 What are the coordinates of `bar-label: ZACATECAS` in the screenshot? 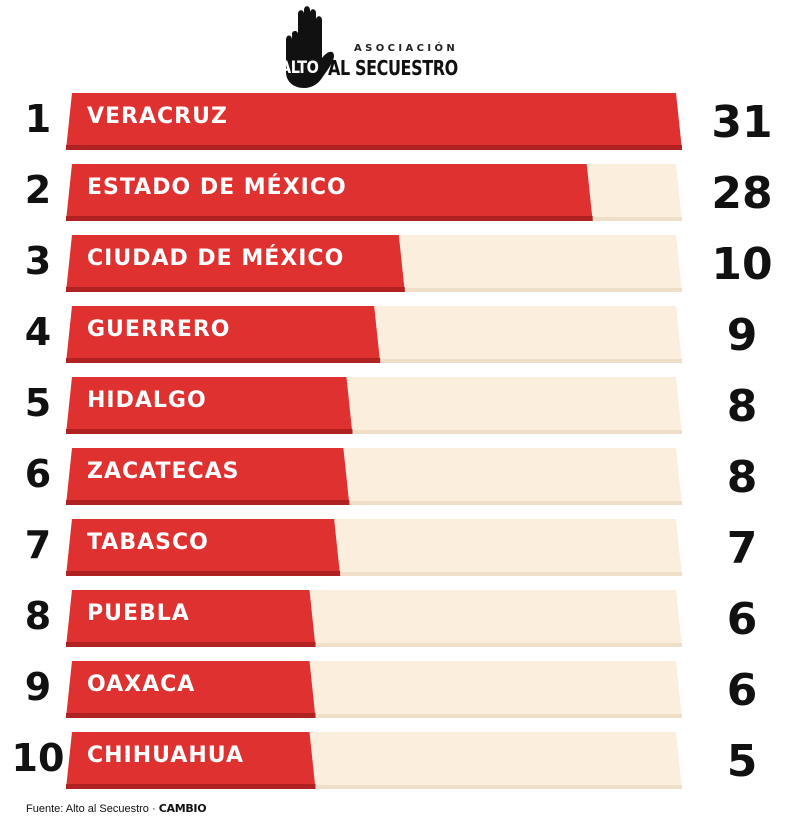 It's located at (163, 471).